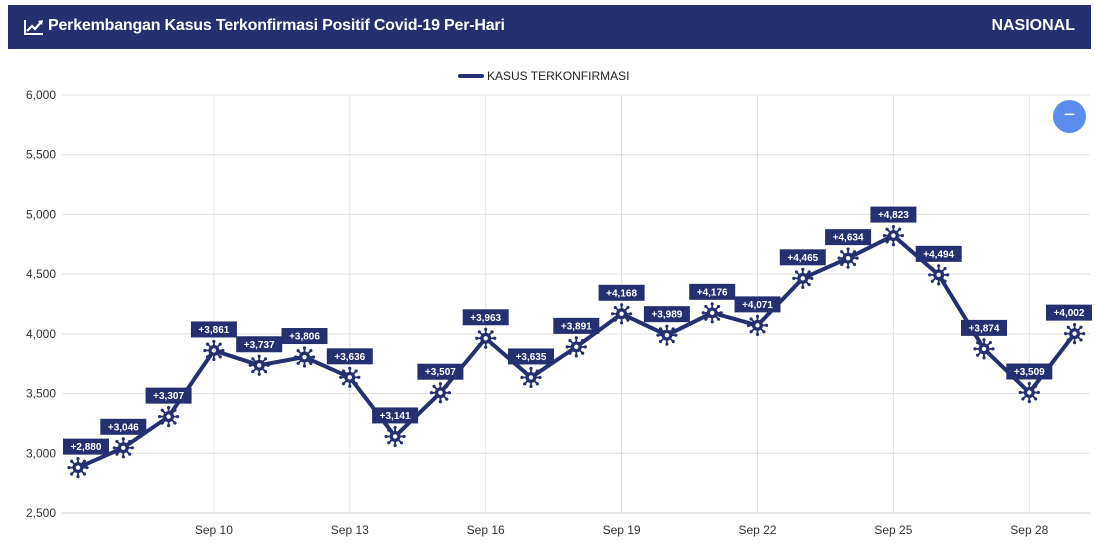 The width and height of the screenshot is (1095, 551). I want to click on data-label: +3,307, so click(168, 396).